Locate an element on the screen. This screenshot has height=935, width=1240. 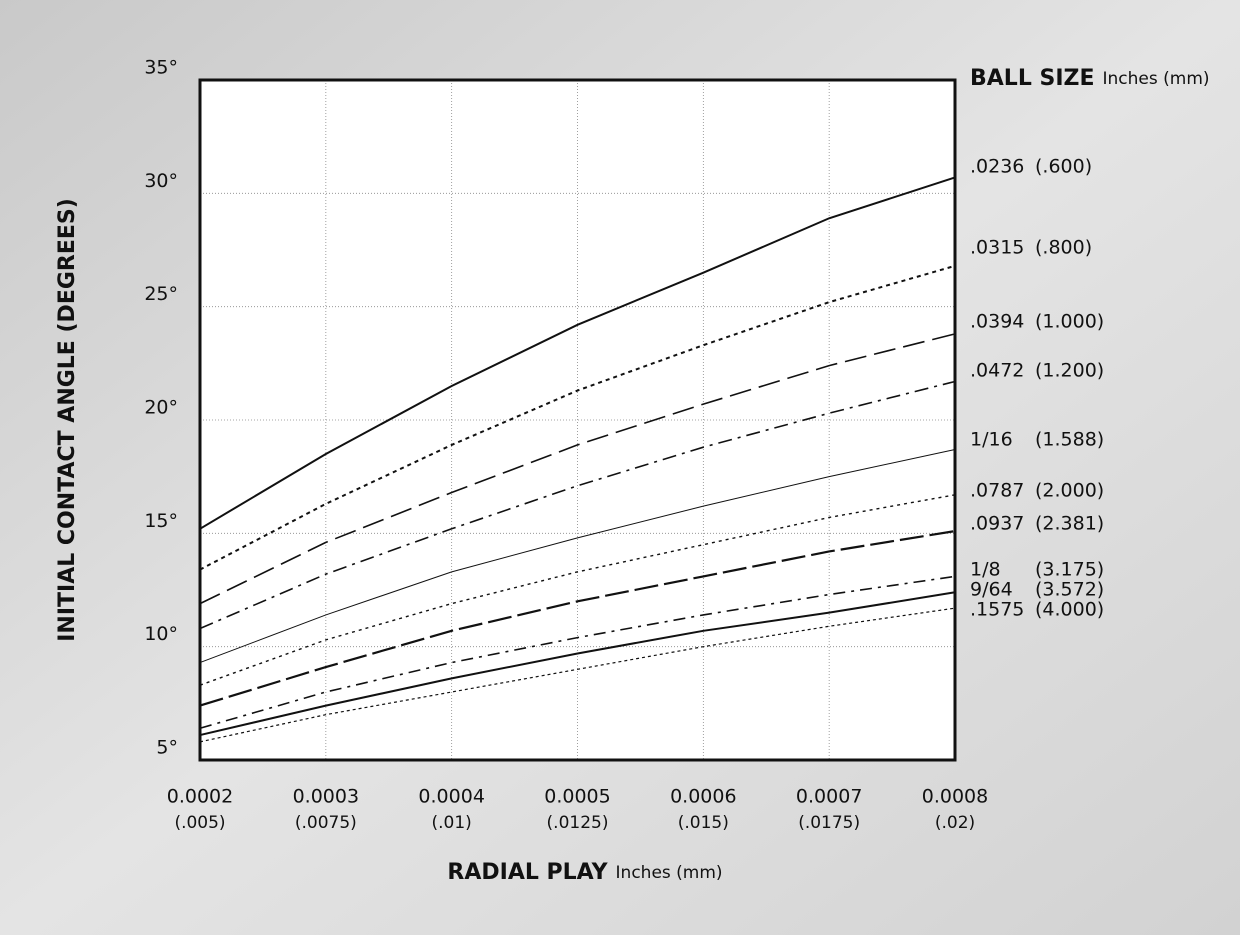
legend-label: .0236 is located at coordinates (997, 167).